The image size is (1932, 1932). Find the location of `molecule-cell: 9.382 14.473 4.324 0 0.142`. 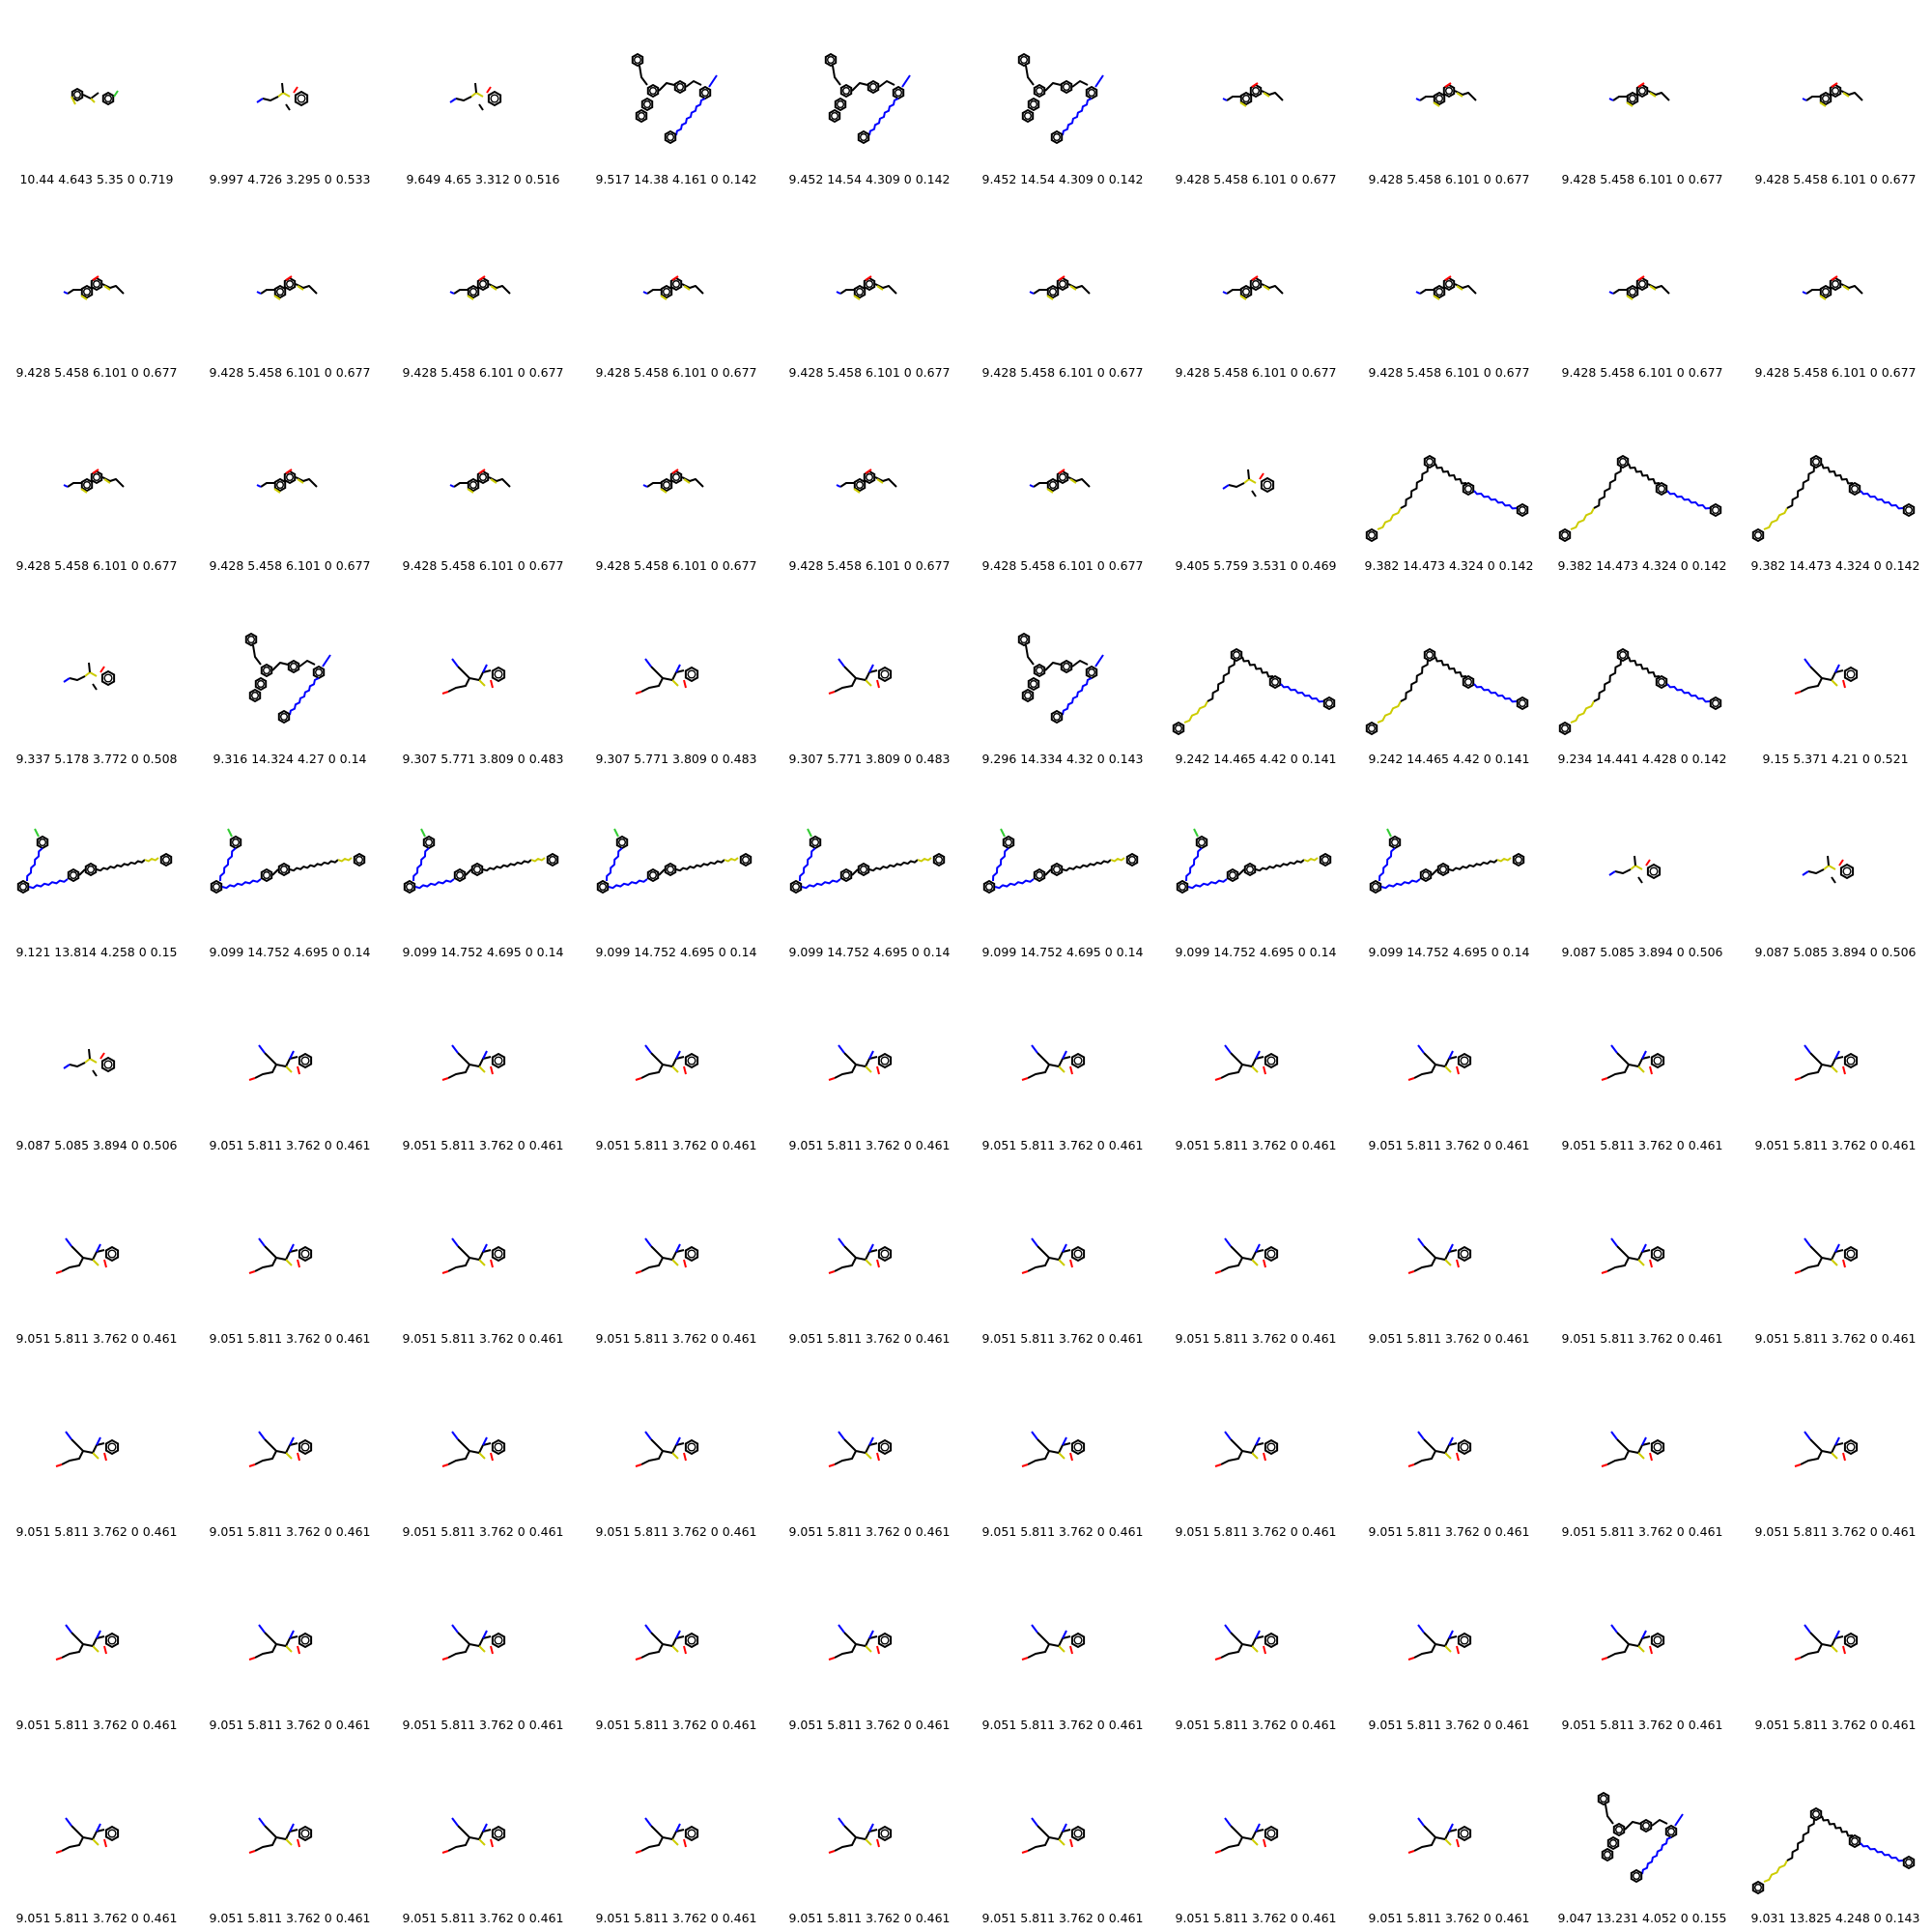

molecule-cell: 9.382 14.473 4.324 0 0.142 is located at coordinates (1449, 483).